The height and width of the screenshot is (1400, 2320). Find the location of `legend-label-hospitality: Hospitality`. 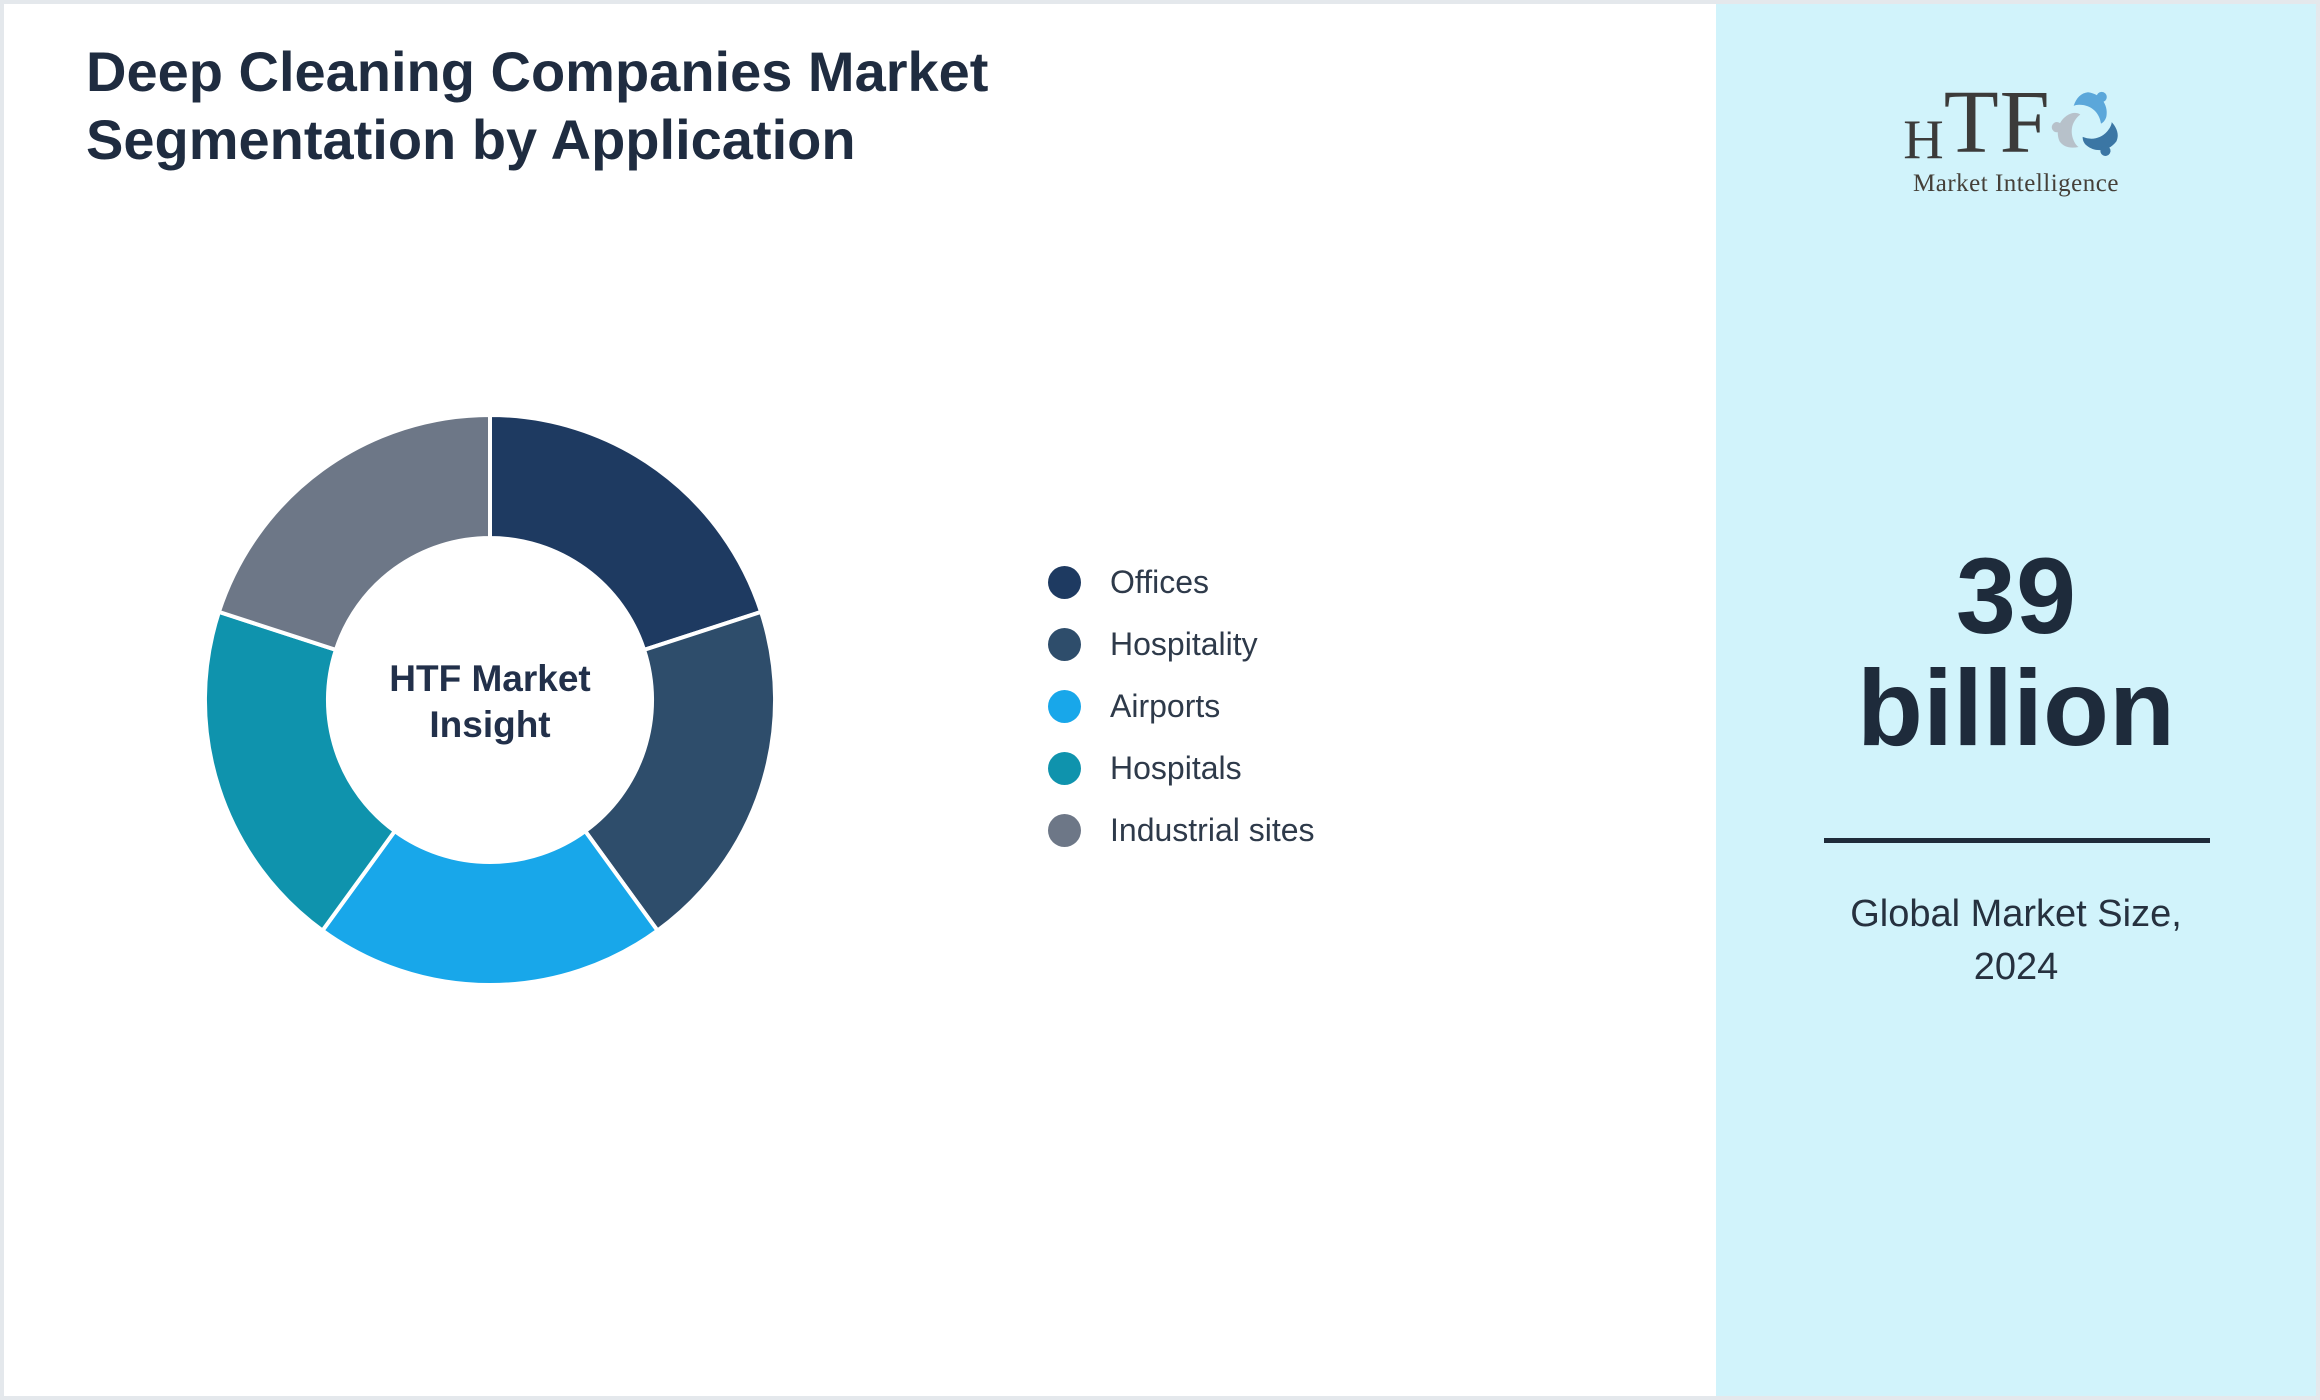

legend-label-hospitality: Hospitality is located at coordinates (1184, 644).